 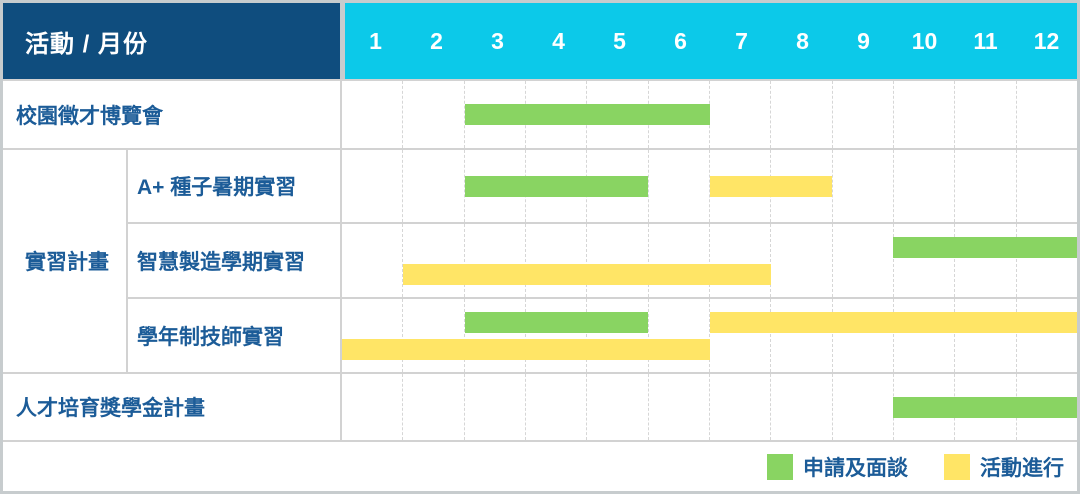 I want to click on activity-group-label-text: 實習計畫, so click(x=67, y=262).